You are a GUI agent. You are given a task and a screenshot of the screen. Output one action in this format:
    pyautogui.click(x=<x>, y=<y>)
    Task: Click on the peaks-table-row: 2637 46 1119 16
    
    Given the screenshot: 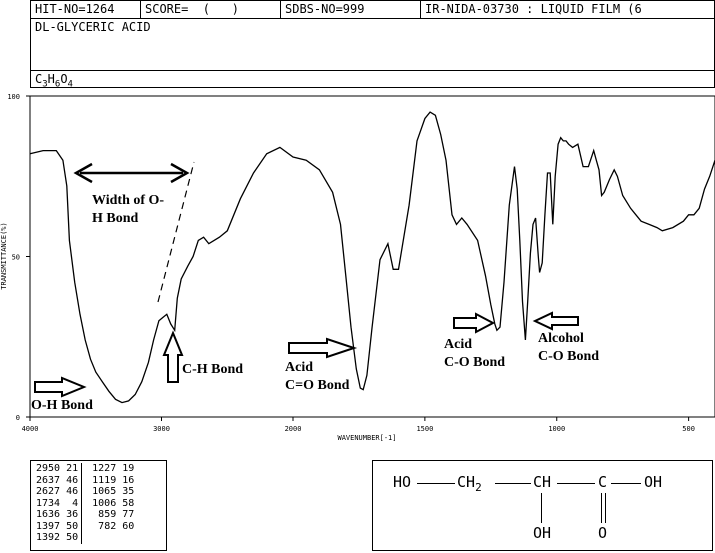 What is the action you would take?
    pyautogui.click(x=85, y=481)
    